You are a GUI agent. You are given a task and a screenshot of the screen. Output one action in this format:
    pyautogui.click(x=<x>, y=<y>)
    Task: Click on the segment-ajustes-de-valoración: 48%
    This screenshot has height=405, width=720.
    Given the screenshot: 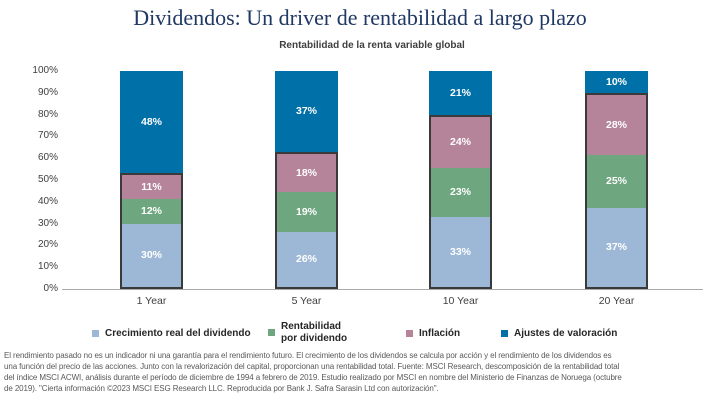 What is the action you would take?
    pyautogui.click(x=151, y=122)
    